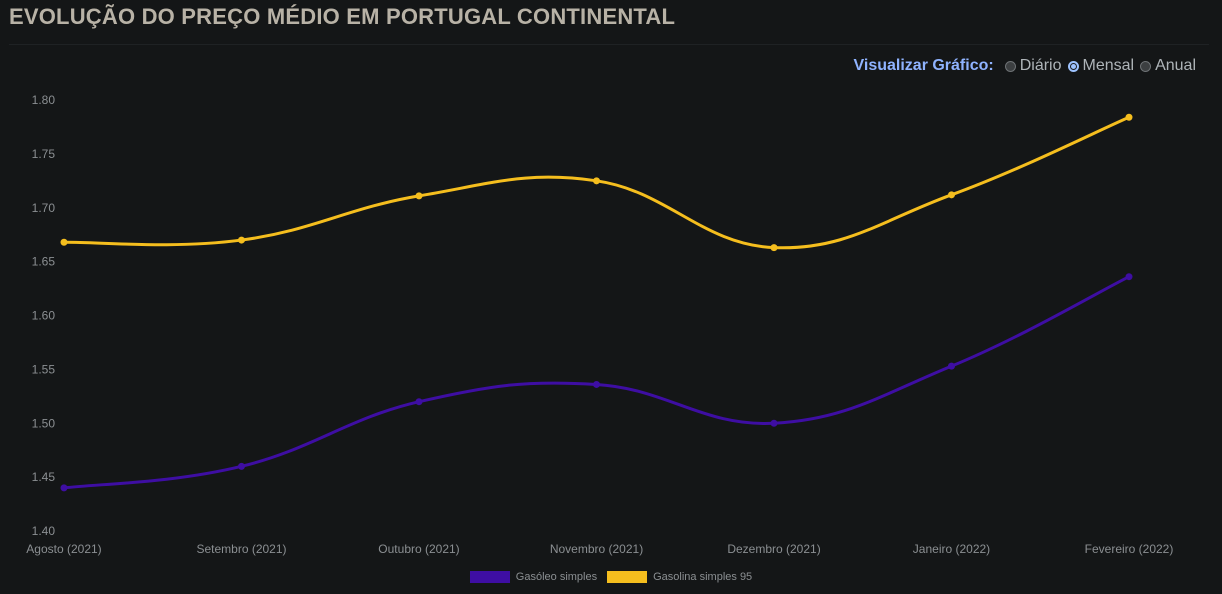 This screenshot has height=594, width=1222. What do you see at coordinates (1040, 65) in the screenshot?
I see `view-option-daily-label: Diário` at bounding box center [1040, 65].